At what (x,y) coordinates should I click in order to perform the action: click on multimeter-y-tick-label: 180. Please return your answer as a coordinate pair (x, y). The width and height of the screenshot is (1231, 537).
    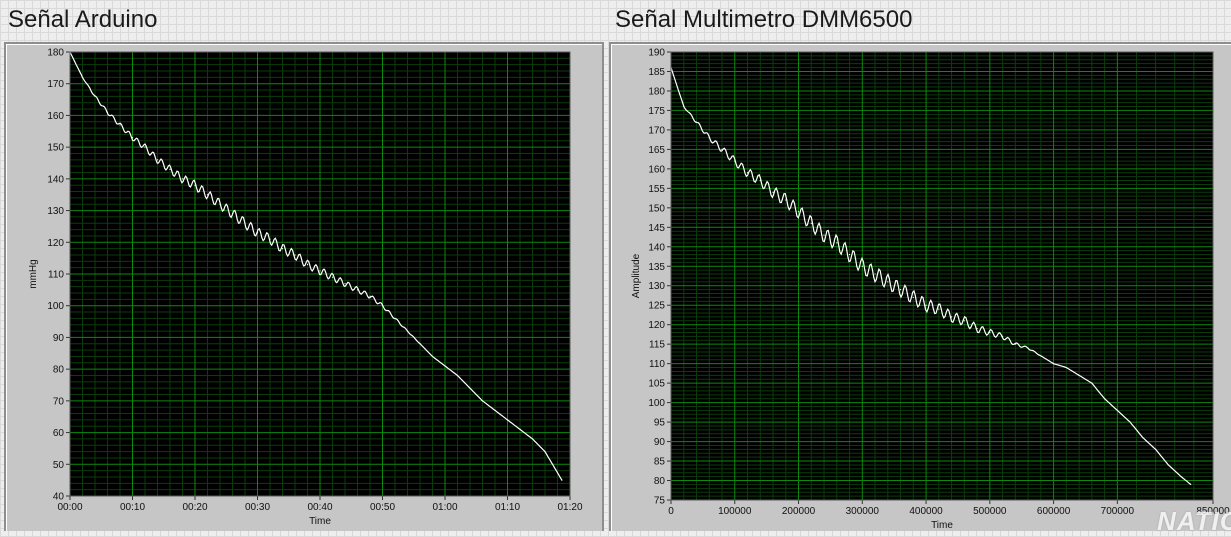
    Looking at the image, I should click on (656, 91).